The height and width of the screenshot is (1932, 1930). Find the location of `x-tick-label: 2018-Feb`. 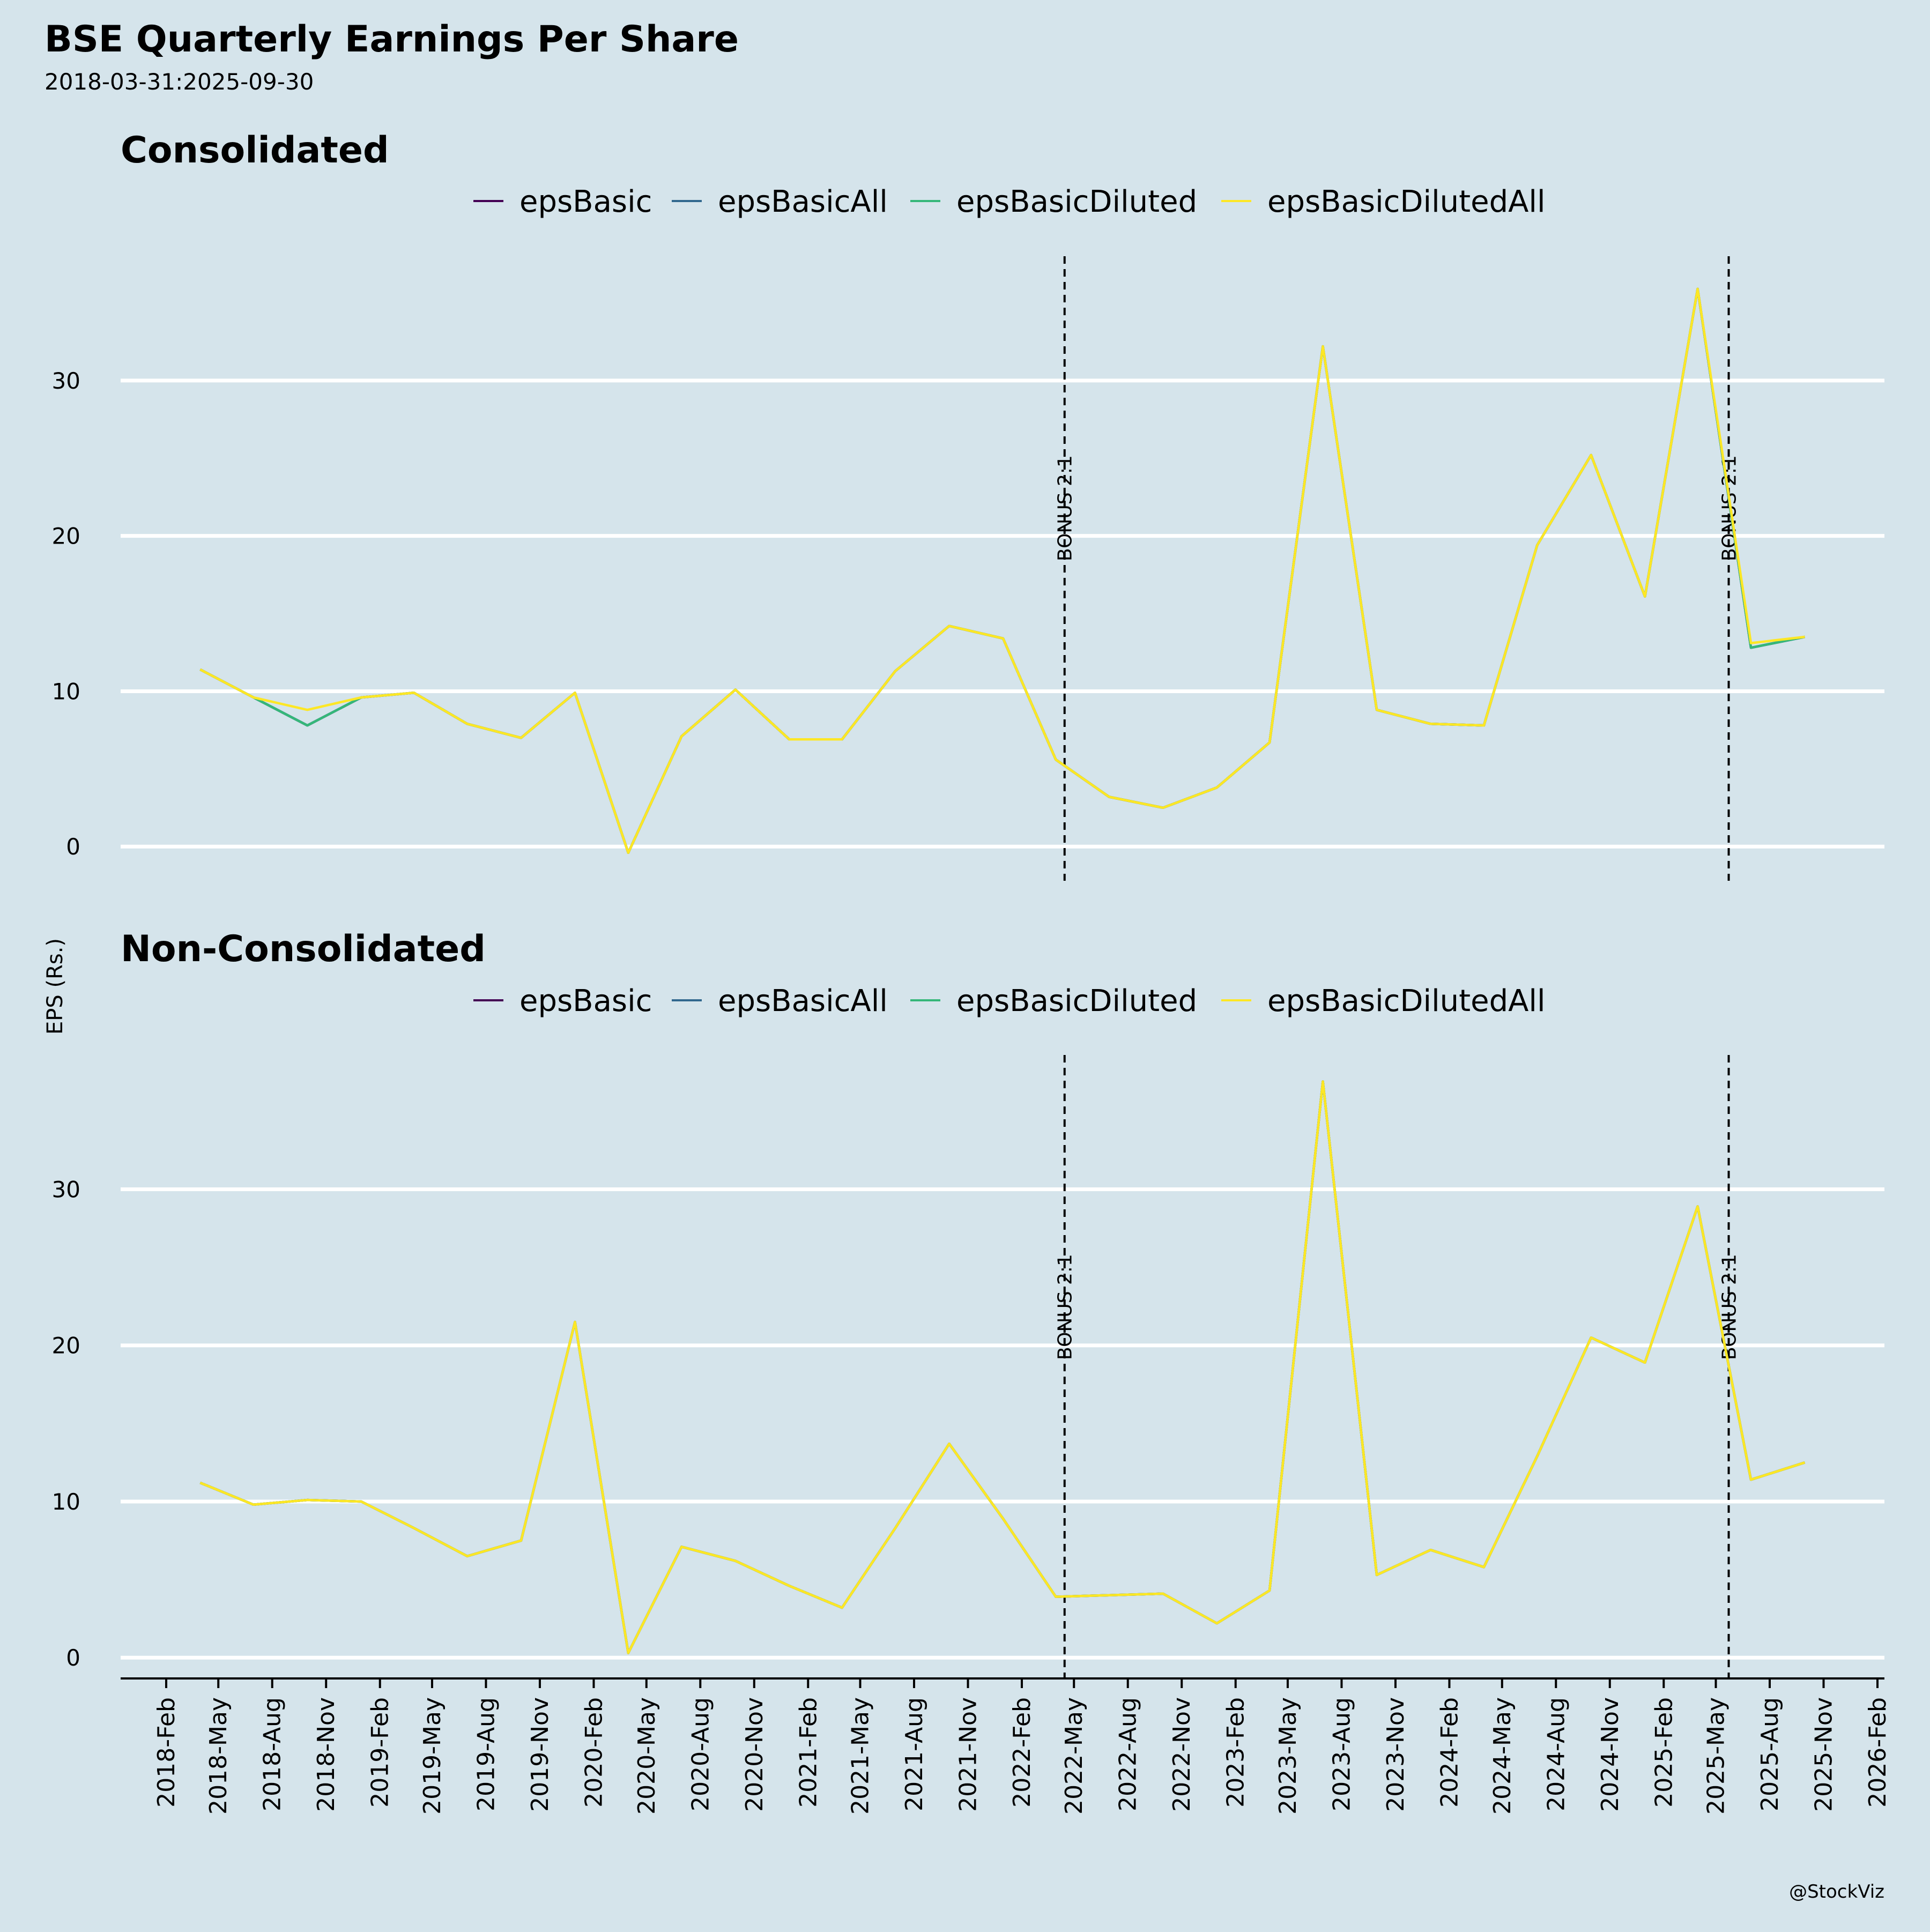

x-tick-label: 2018-Feb is located at coordinates (166, 1752).